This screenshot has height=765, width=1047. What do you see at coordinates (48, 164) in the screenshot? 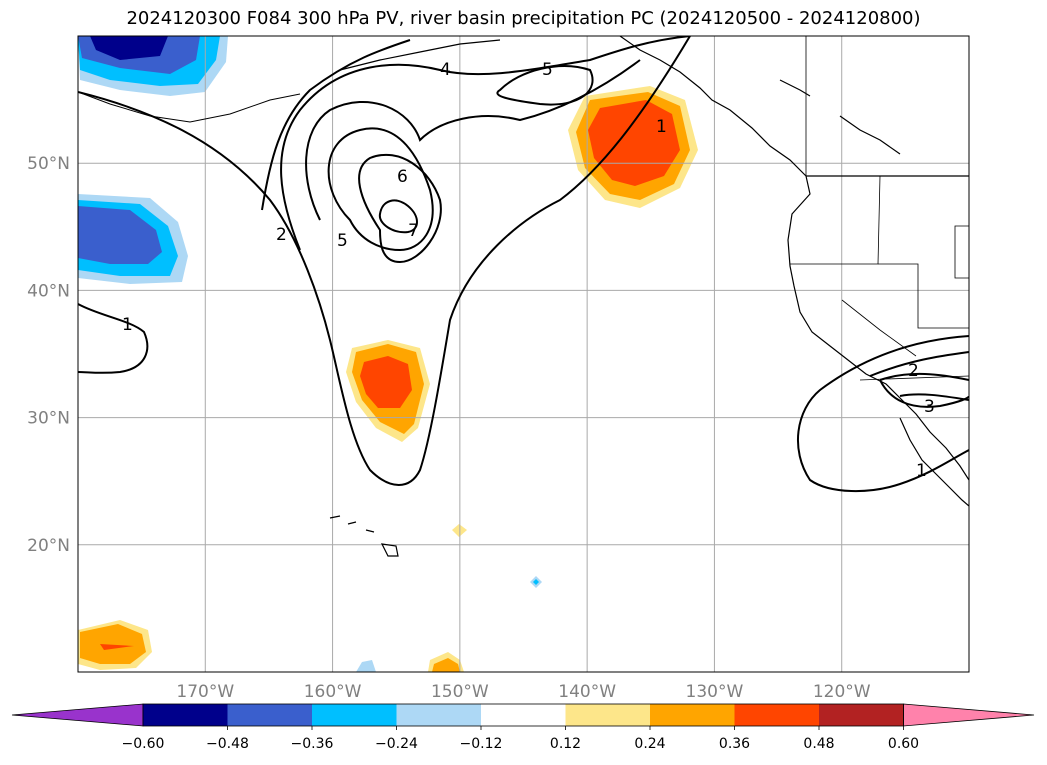
I see `latitude-tick-label: 50°N` at bounding box center [48, 164].